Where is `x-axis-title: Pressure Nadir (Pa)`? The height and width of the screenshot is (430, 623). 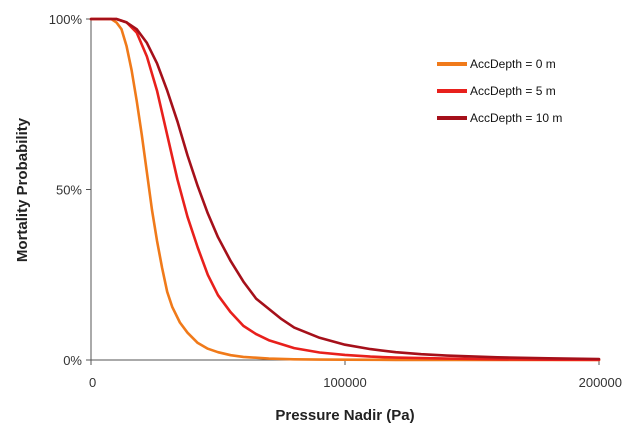
x-axis-title: Pressure Nadir (Pa) is located at coordinates (344, 415).